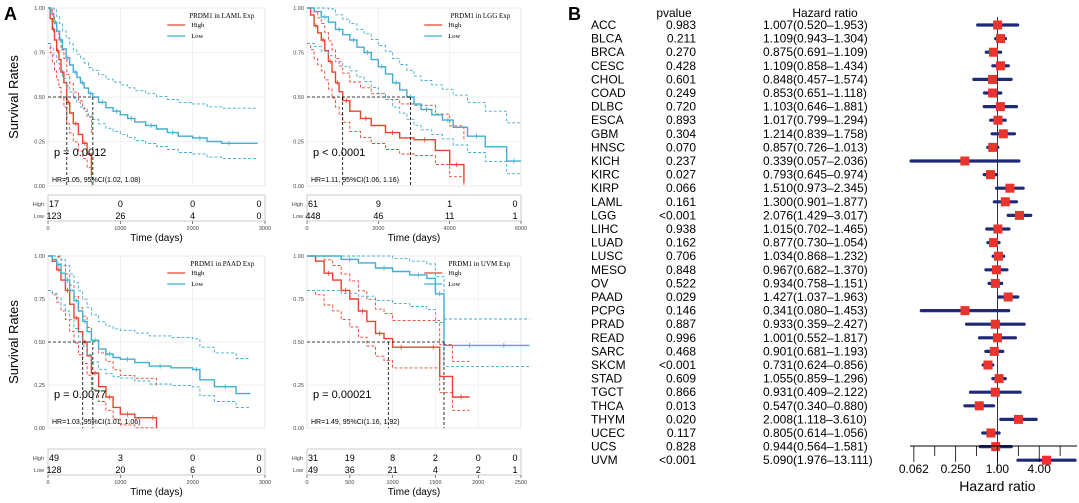  I want to click on cancer-type-label: ACC, so click(604, 25).